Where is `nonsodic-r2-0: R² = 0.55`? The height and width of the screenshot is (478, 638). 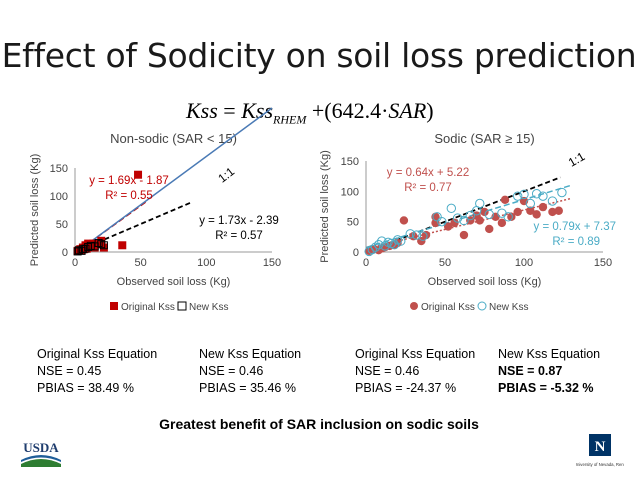 nonsodic-r2-0: R² = 0.55 is located at coordinates (129, 196).